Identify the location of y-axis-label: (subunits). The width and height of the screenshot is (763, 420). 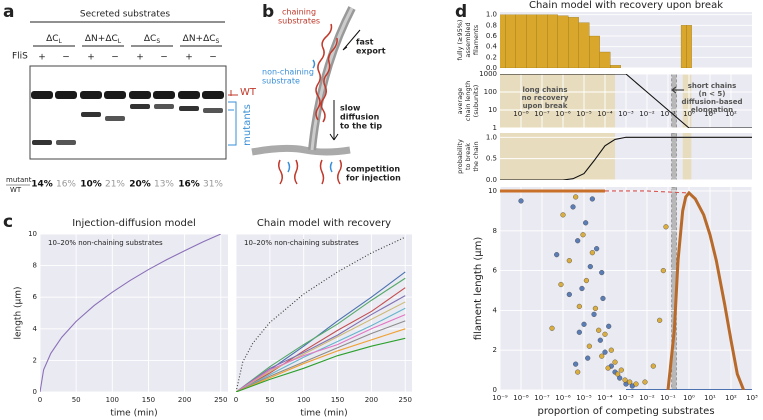
(476, 101).